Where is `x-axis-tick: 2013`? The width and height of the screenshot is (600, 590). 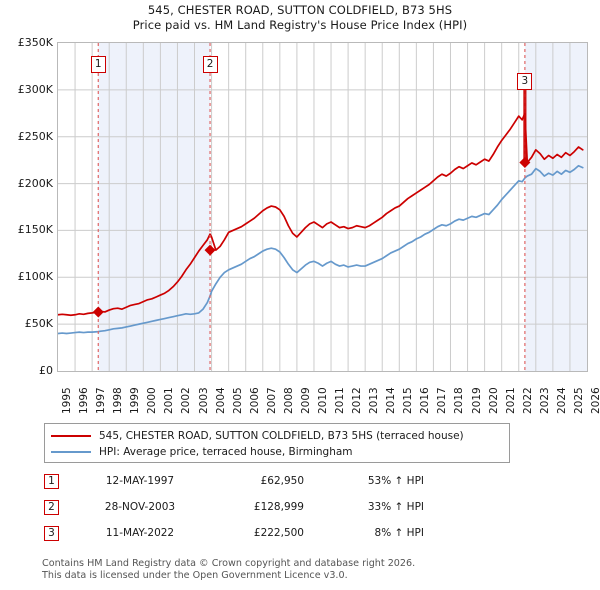 x-axis-tick: 2013 is located at coordinates (374, 400).